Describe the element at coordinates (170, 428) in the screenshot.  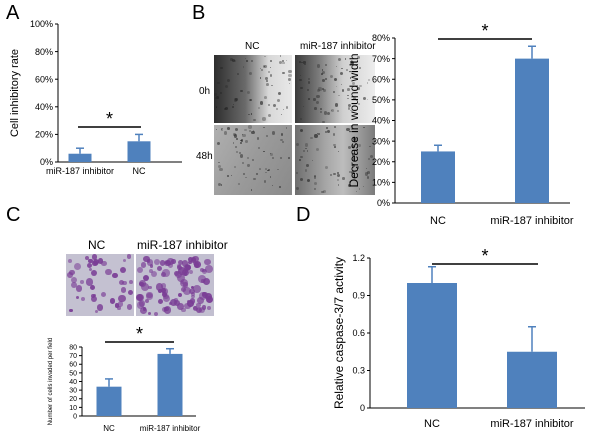
I see `panel-c-category-label: miR-187 inhibitor` at that location.